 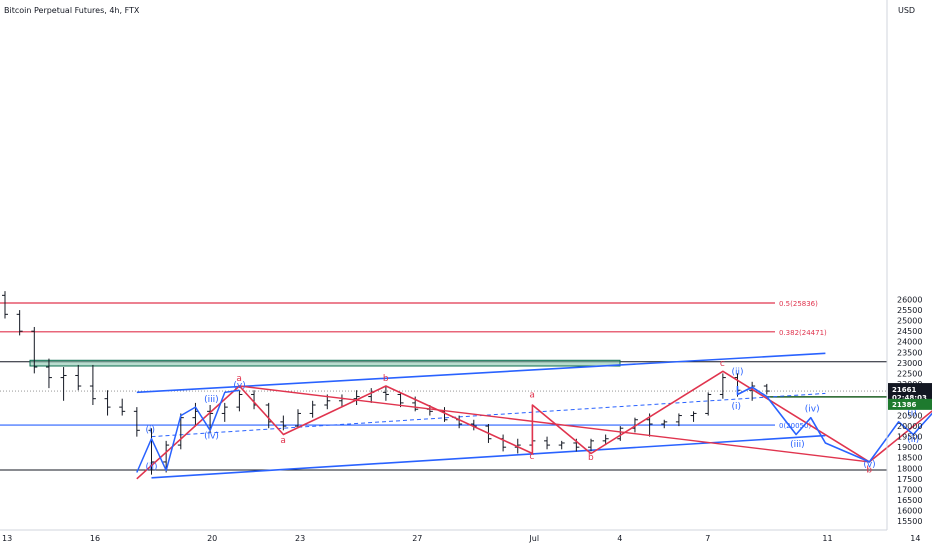 I want to click on y-tick-label: 17000, so click(x=909, y=489).